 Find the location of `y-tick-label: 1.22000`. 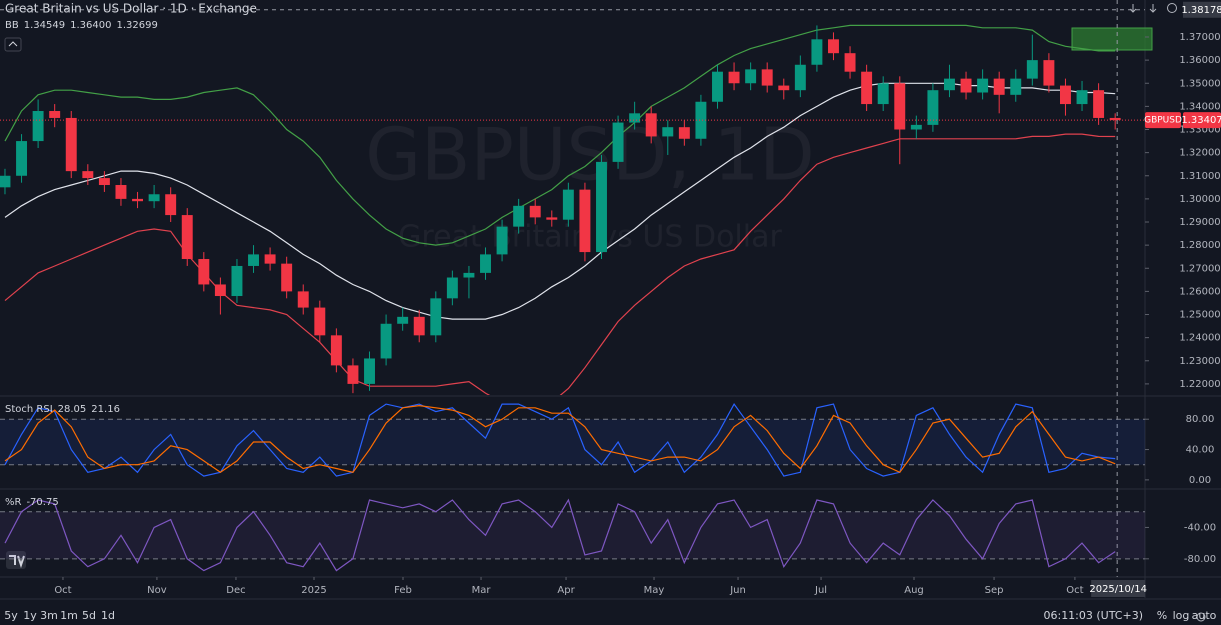

y-tick-label: 1.22000 is located at coordinates (1199, 384).